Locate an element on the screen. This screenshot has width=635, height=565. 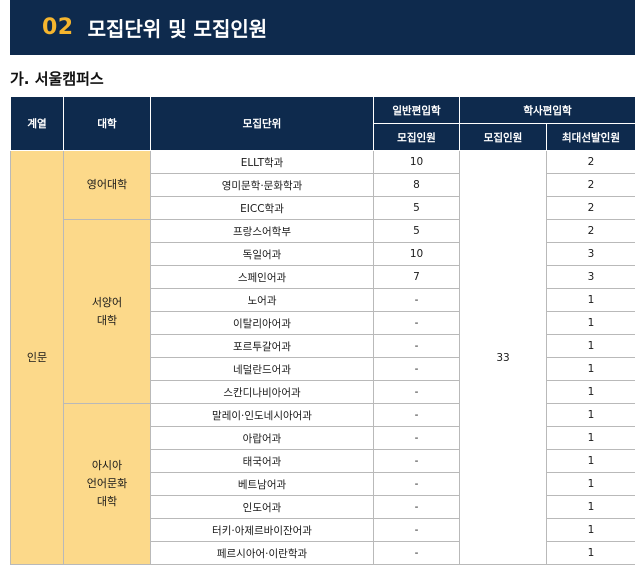
bachelor-quota-cell: 33 is located at coordinates (503, 358).